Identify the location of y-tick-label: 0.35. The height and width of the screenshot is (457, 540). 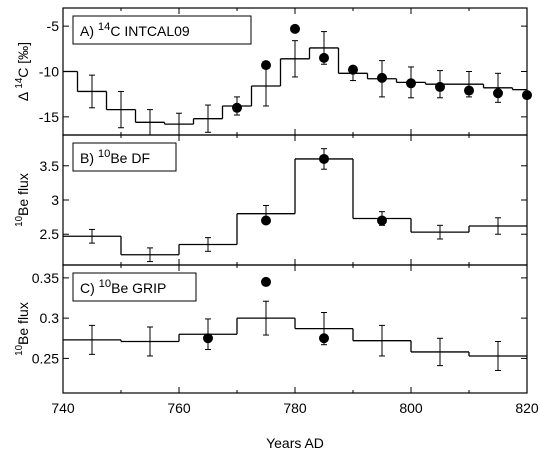
(45, 278).